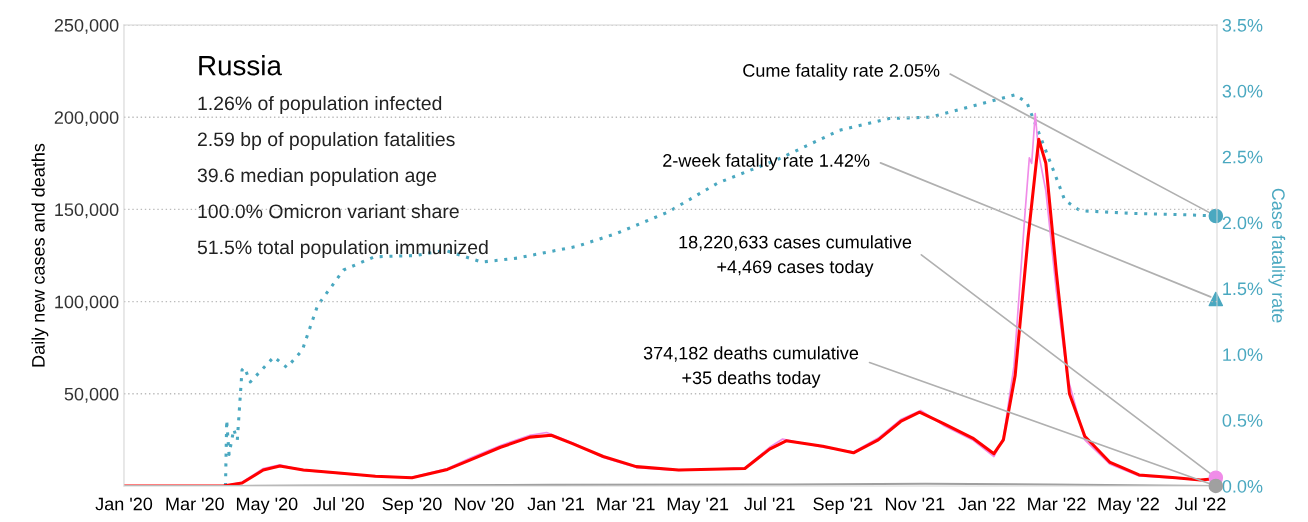 This screenshot has width=1308, height=522. I want to click on annotation: 2.59 bp of population fatalities, so click(326, 141).